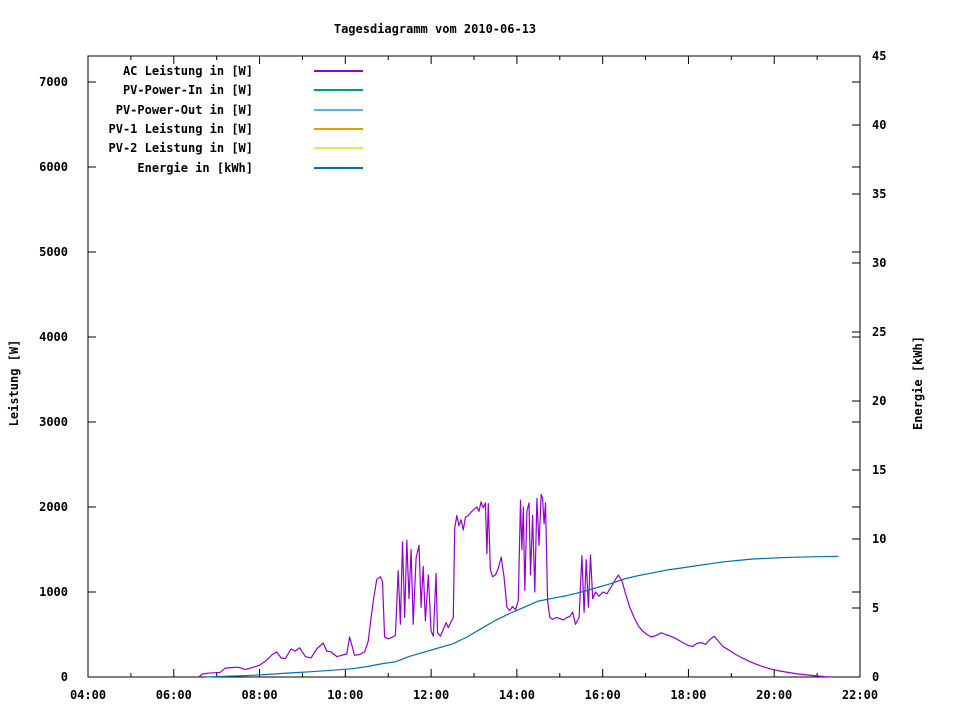 The image size is (960, 720). I want to click on legend-label: PV-Power-Out in [W], so click(184, 109).